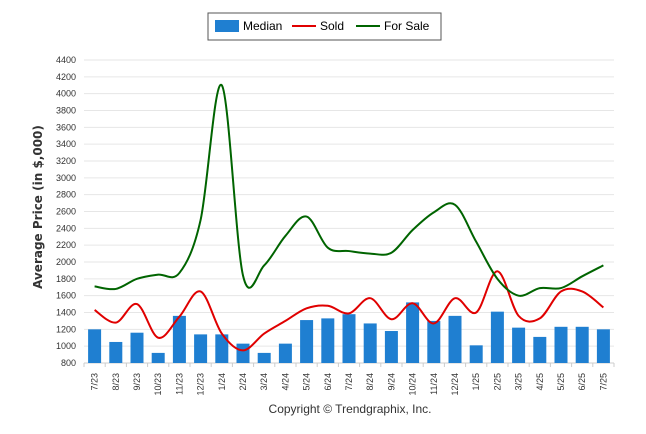 The height and width of the screenshot is (434, 646). Describe the element at coordinates (66, 178) in the screenshot. I see `y-tick-label: 3000` at that location.